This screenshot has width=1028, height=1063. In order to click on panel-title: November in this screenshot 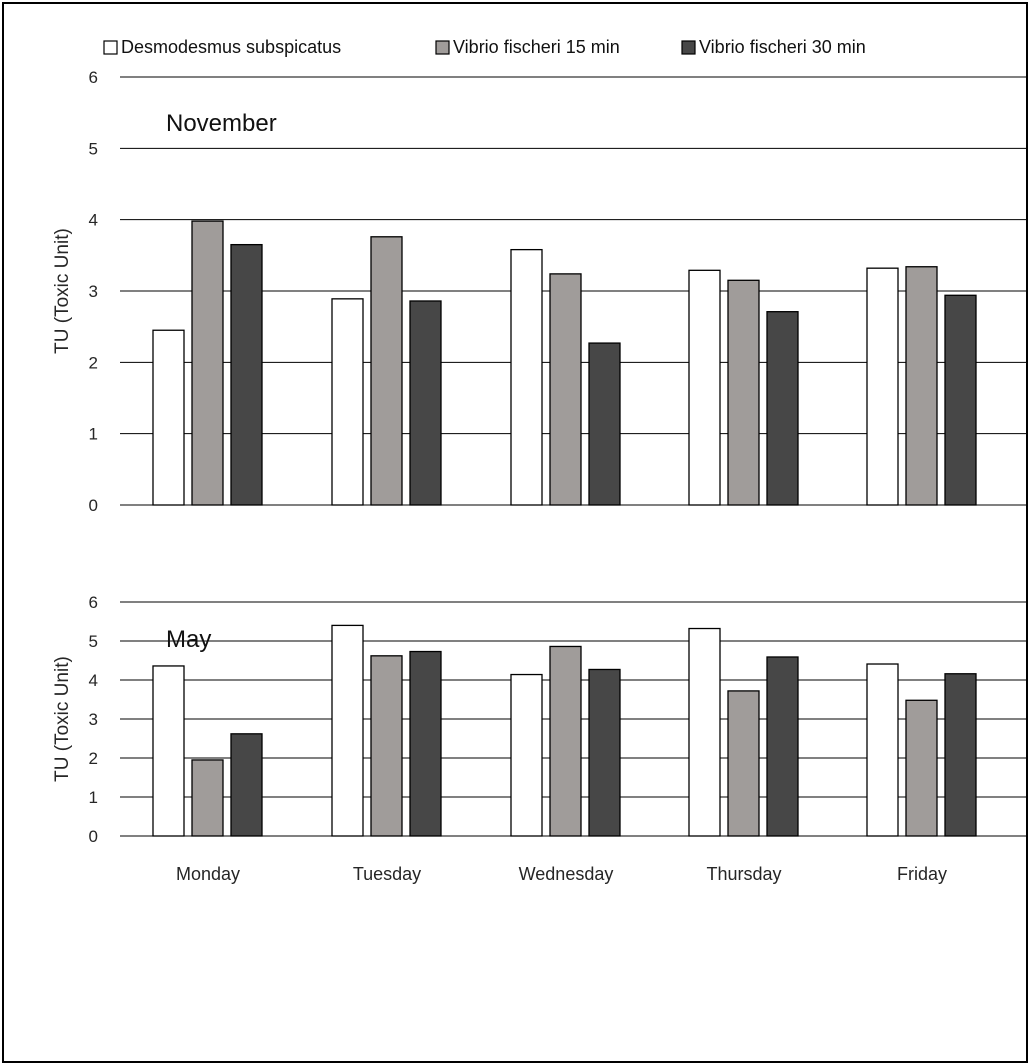, I will do `click(221, 123)`.